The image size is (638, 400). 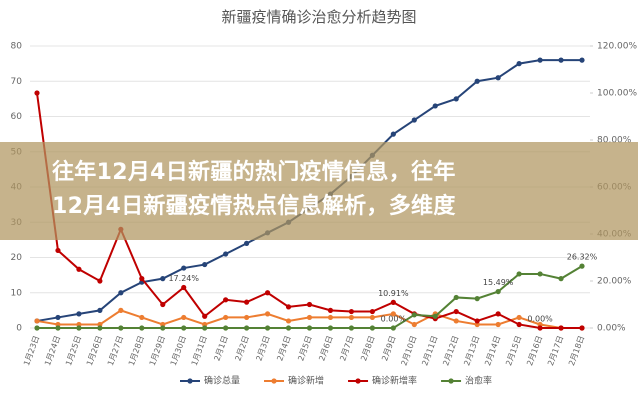 I want to click on x-tick-label: 1月23日, so click(x=31, y=350).